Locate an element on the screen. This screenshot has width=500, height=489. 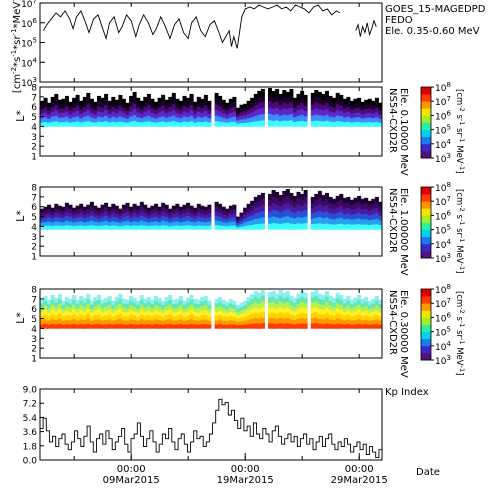
goes-ytick-label: 107 is located at coordinates (29, 5).